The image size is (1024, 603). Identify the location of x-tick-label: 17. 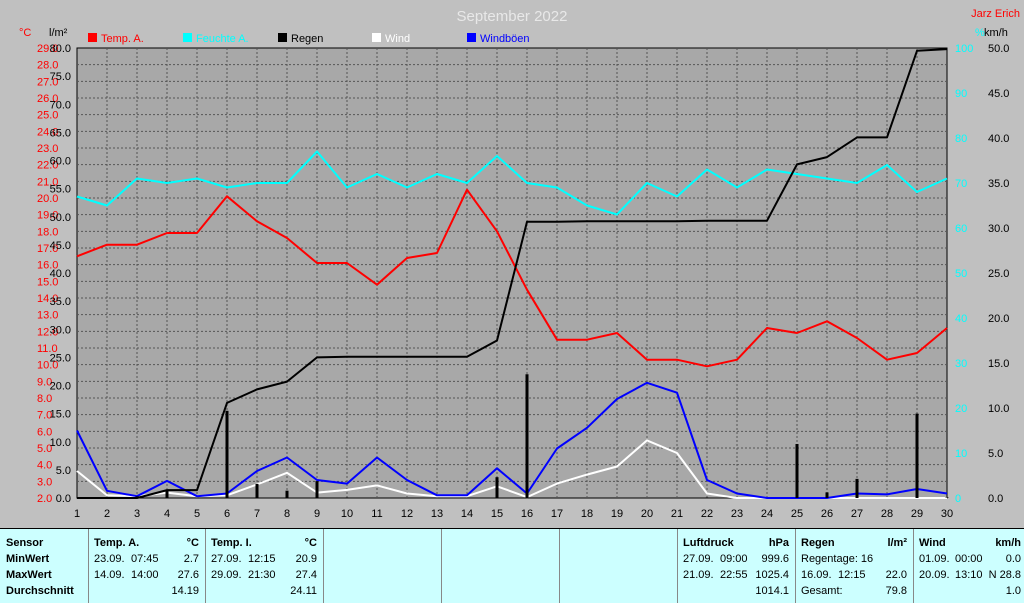
(557, 514).